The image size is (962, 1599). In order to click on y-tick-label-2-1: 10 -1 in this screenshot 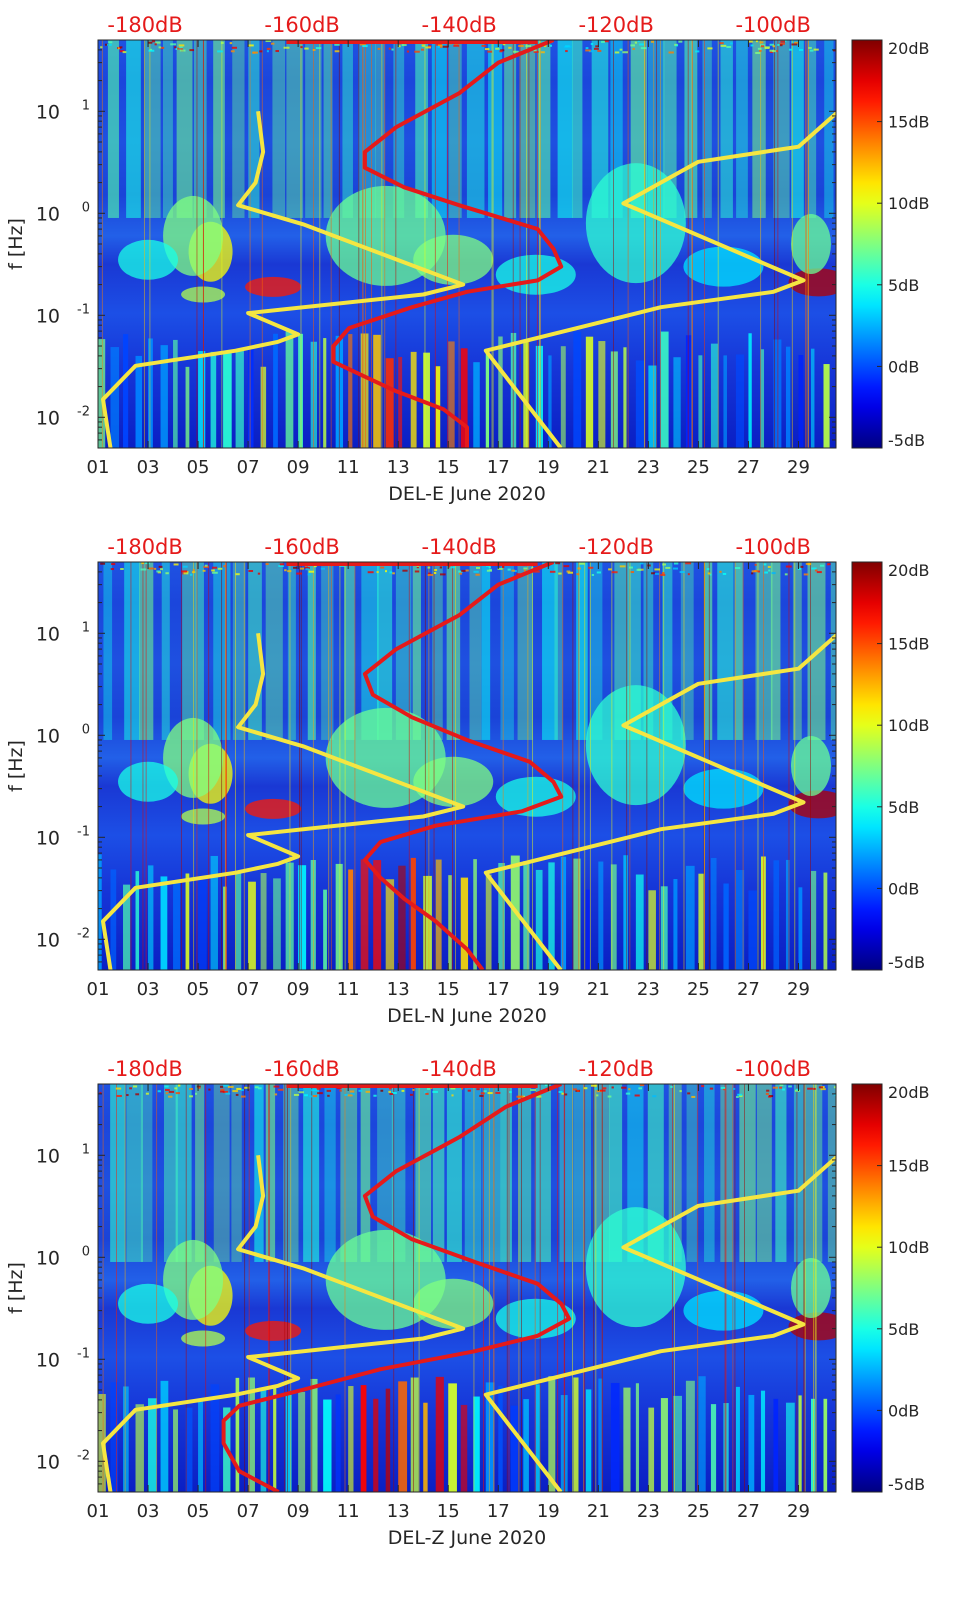, I will do `click(63, 836)`.